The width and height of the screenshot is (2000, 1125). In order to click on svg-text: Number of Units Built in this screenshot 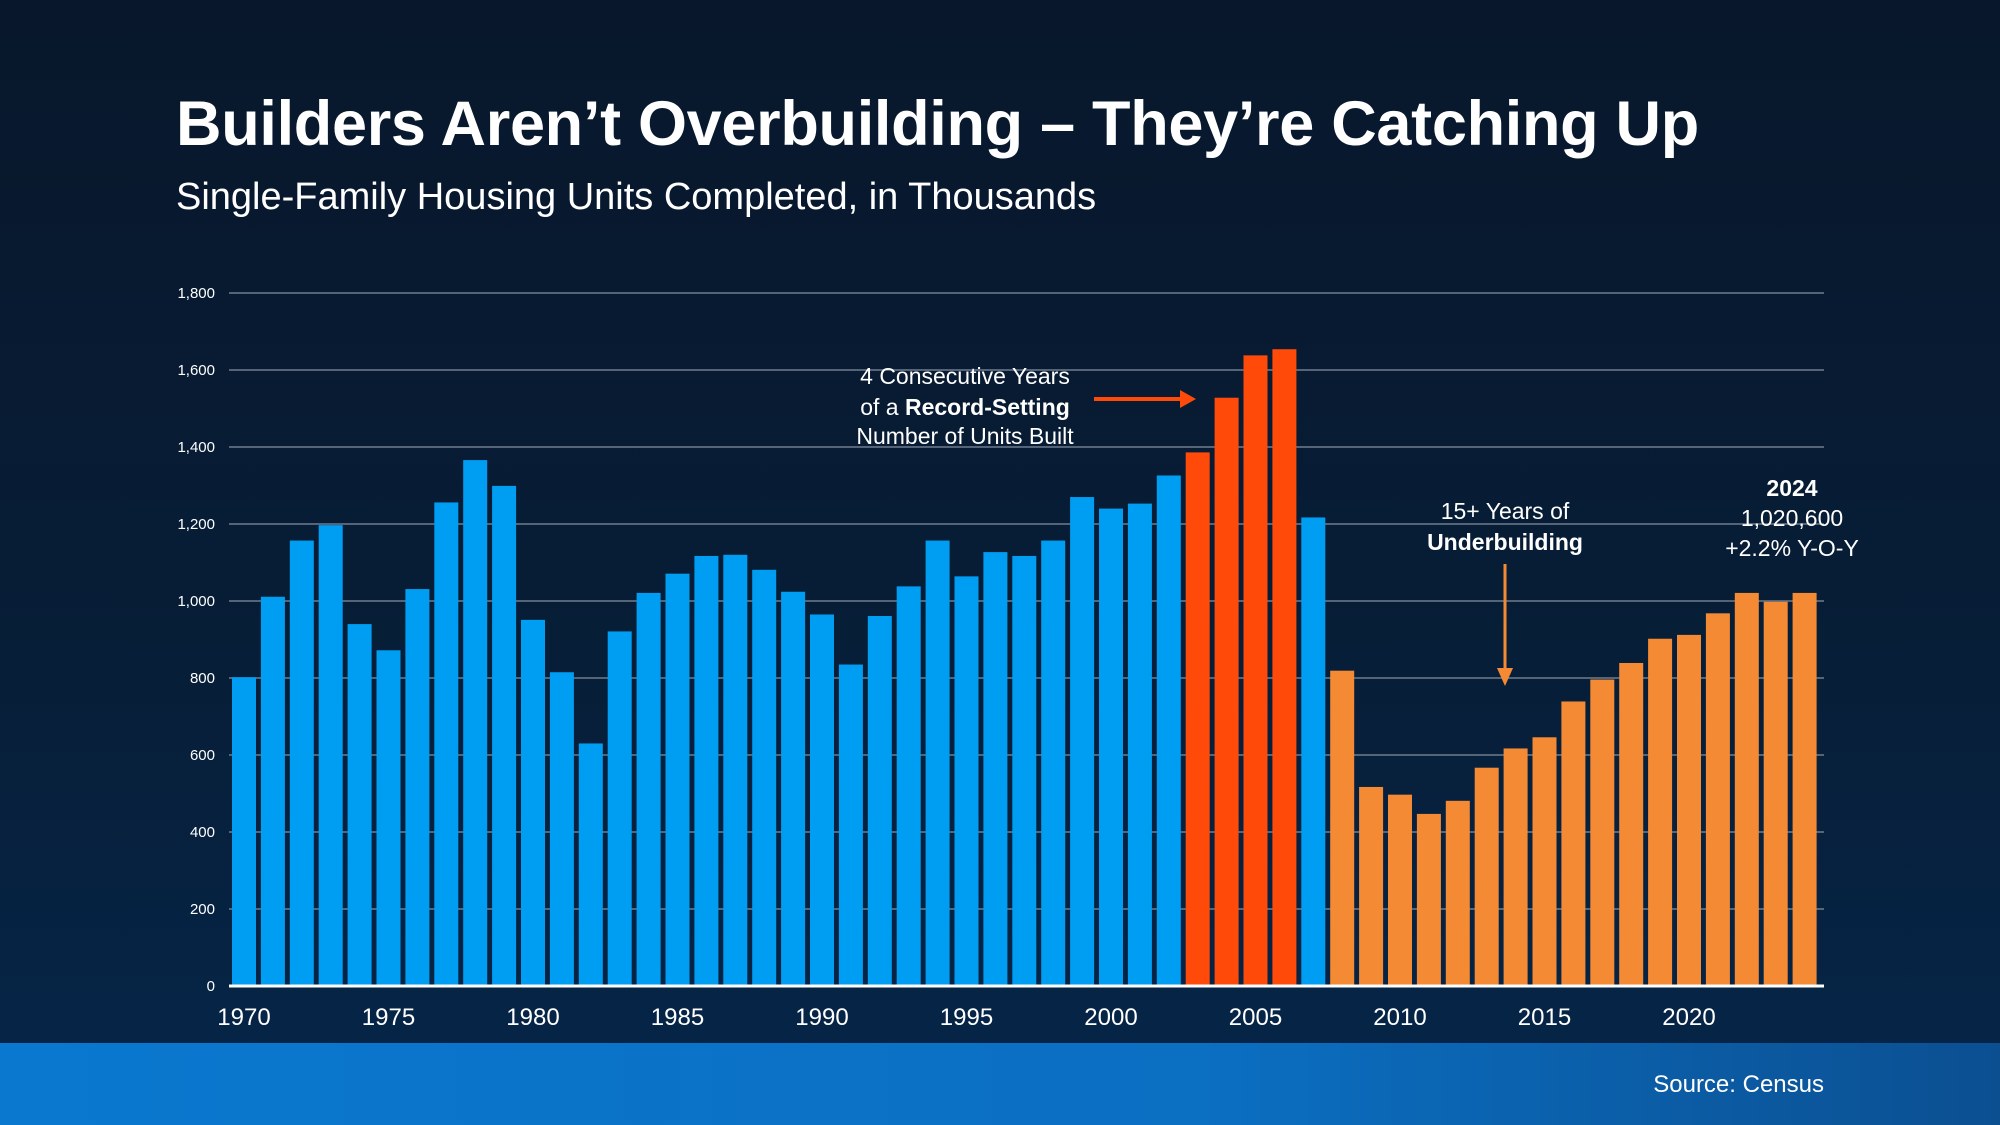, I will do `click(965, 436)`.